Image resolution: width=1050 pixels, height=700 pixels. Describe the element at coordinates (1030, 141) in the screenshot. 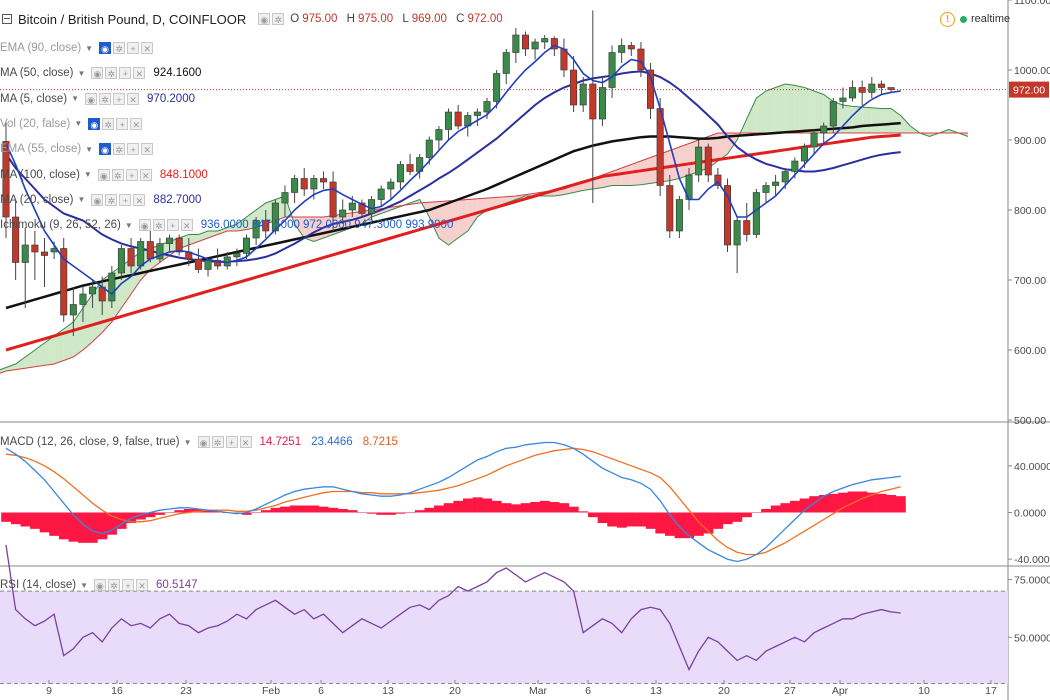

I see `price-tick-label: 900.00` at that location.